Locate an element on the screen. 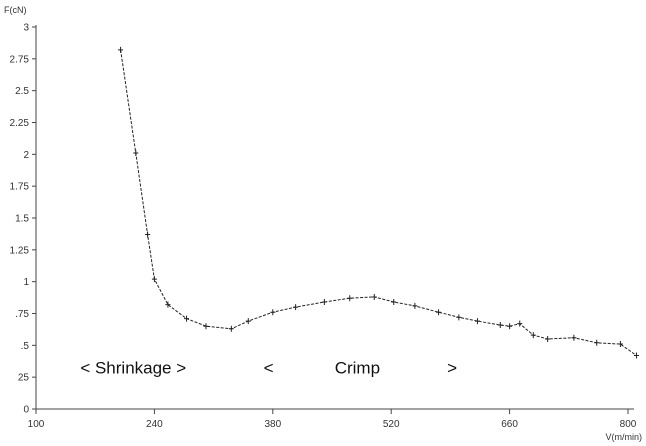 The image size is (646, 446). y-tick-label: .75 is located at coordinates (22, 314).